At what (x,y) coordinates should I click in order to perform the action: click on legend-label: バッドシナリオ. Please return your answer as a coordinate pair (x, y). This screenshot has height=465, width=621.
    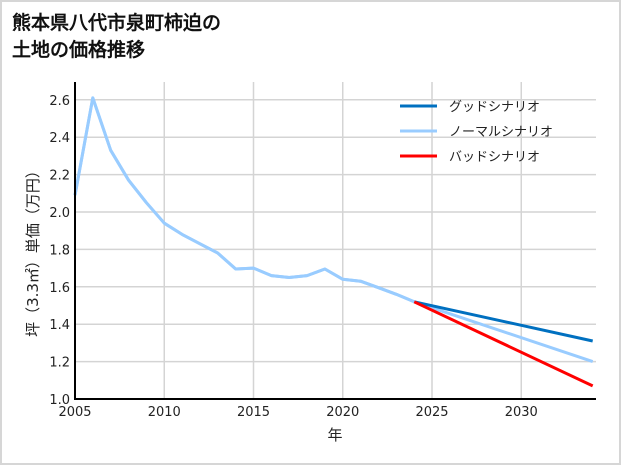
    Looking at the image, I should click on (494, 157).